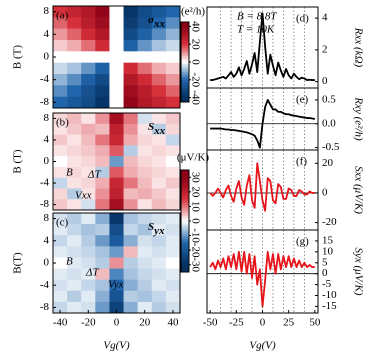 The image size is (375, 360). I want to click on panel-symbol: Syx, so click(156, 229).